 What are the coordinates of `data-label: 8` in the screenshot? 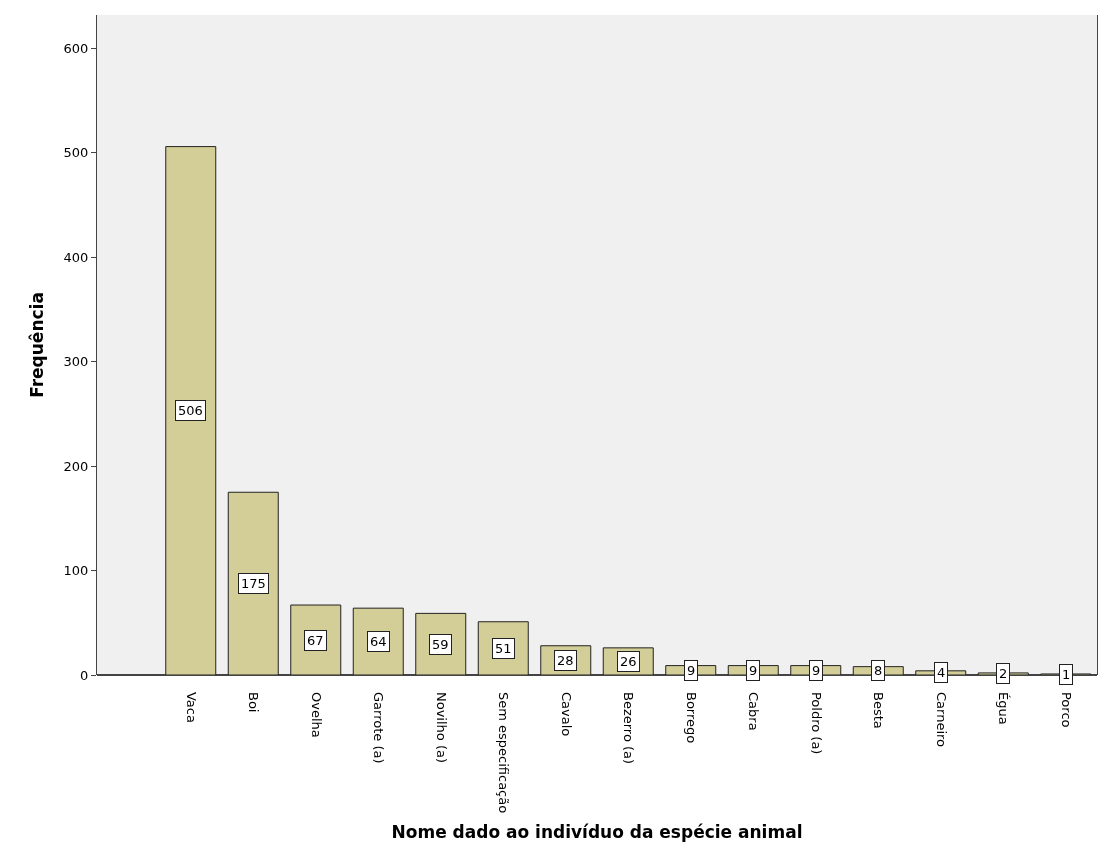 It's located at (878, 670).